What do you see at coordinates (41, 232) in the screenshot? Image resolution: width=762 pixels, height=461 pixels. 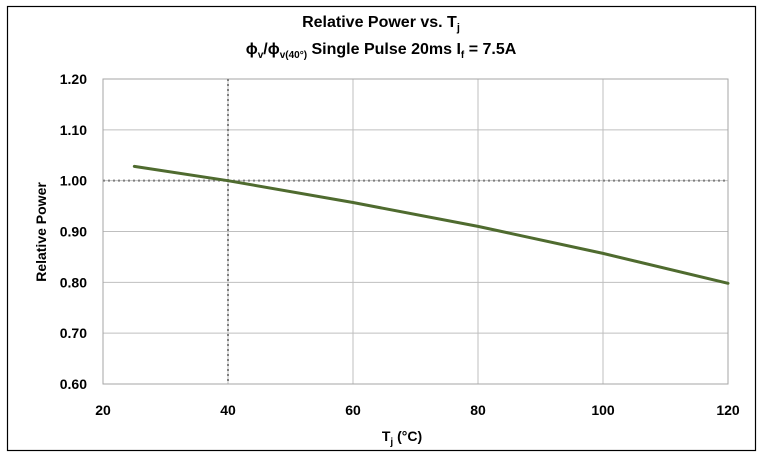 I see `y-axis-label: Relative Power` at bounding box center [41, 232].